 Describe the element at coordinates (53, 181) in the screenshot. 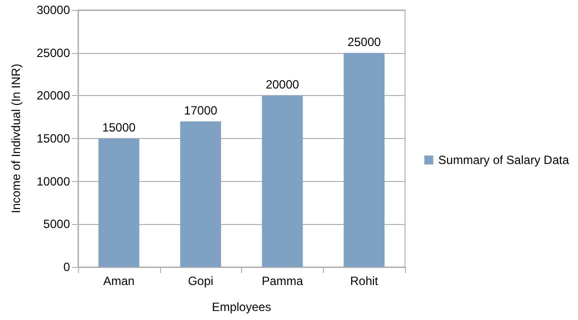

I see `y-tick-label: 10000` at that location.